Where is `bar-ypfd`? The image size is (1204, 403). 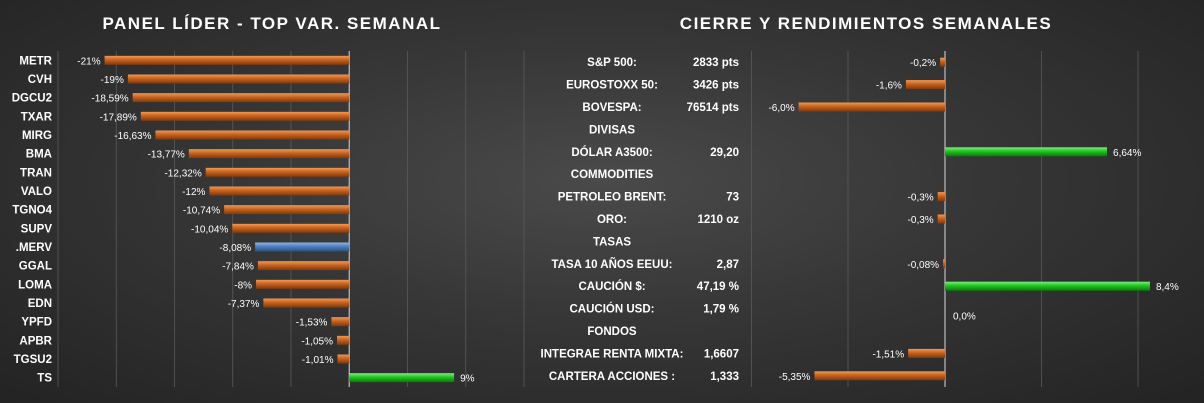 bar-ypfd is located at coordinates (340, 322).